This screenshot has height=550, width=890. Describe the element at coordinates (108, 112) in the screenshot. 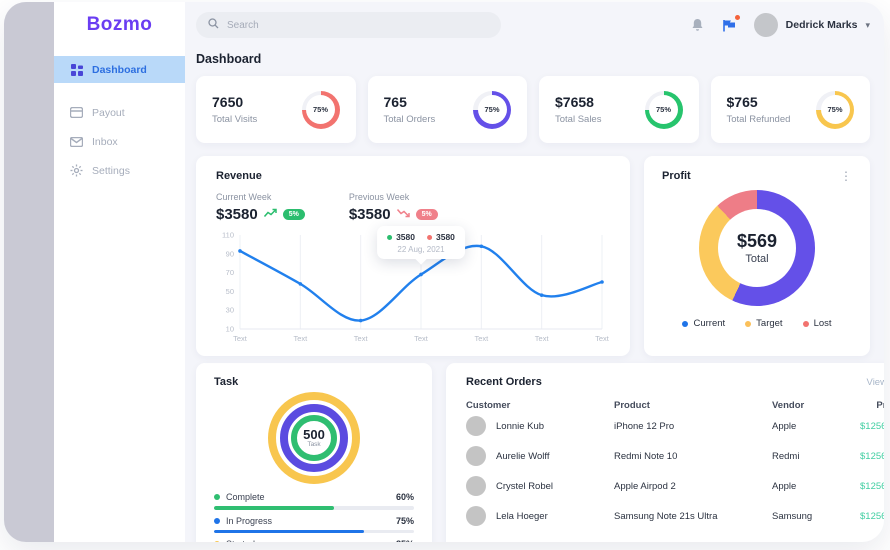

I see `sidebar-item-label: Payout` at that location.